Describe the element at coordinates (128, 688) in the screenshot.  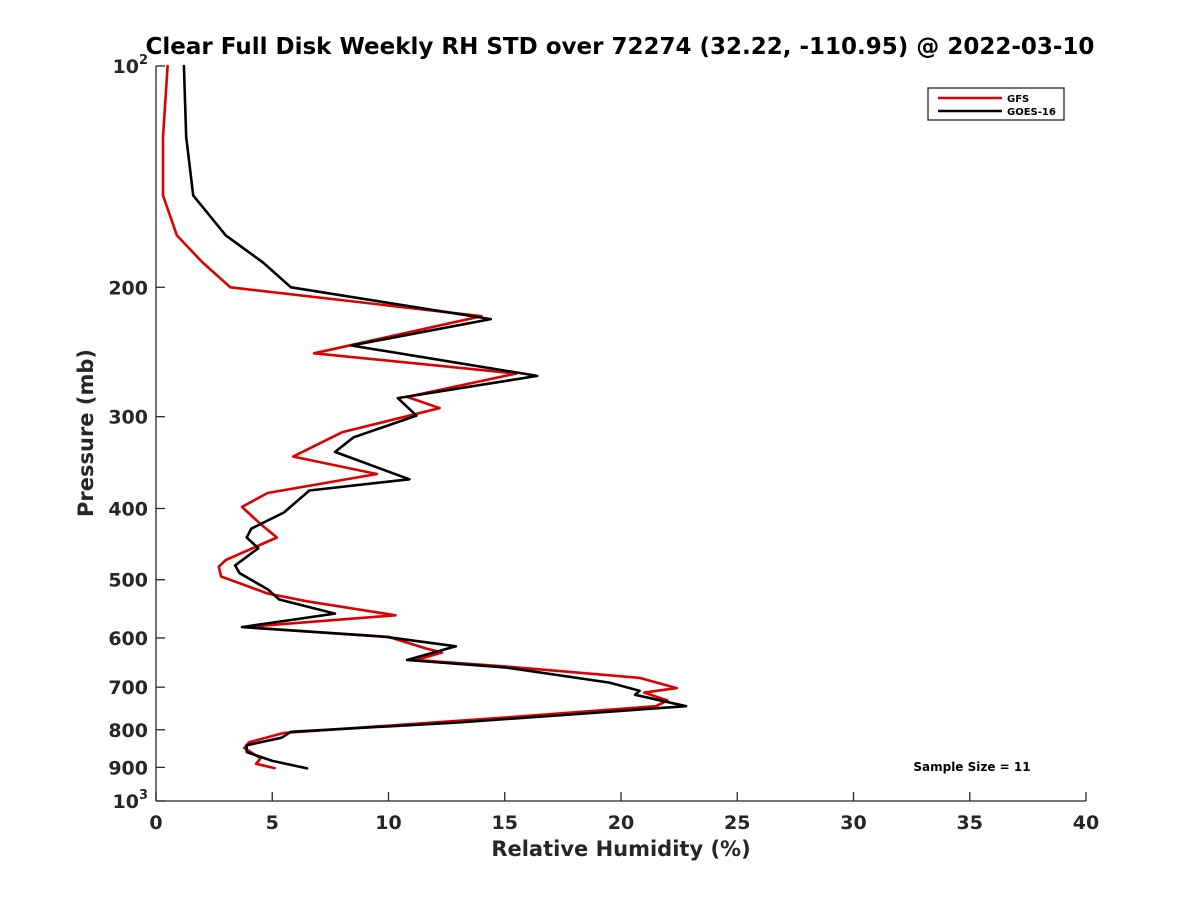
I see `y-tick-label: 700` at that location.